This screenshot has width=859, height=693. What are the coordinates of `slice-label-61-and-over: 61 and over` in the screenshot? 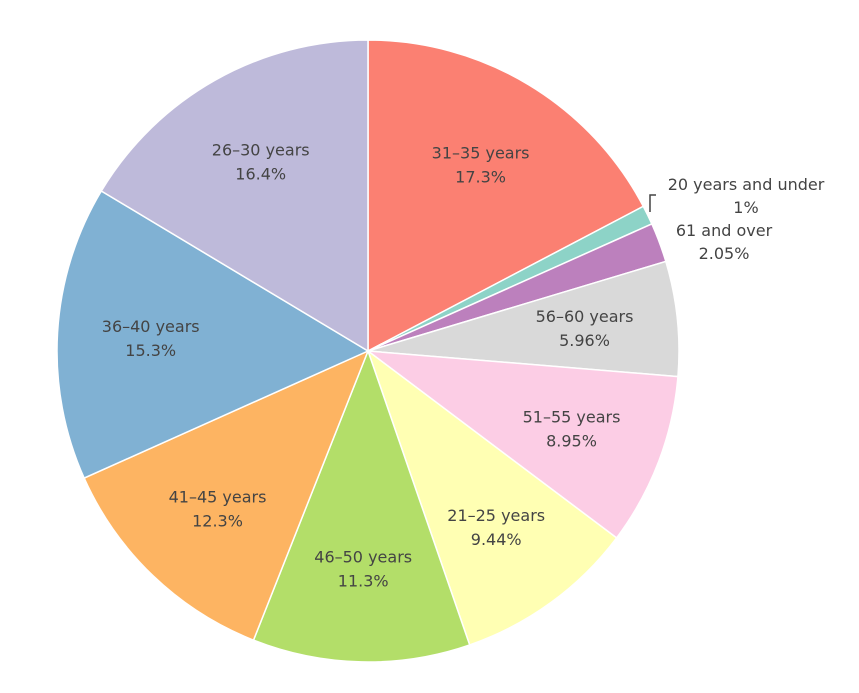 It's located at (724, 230).